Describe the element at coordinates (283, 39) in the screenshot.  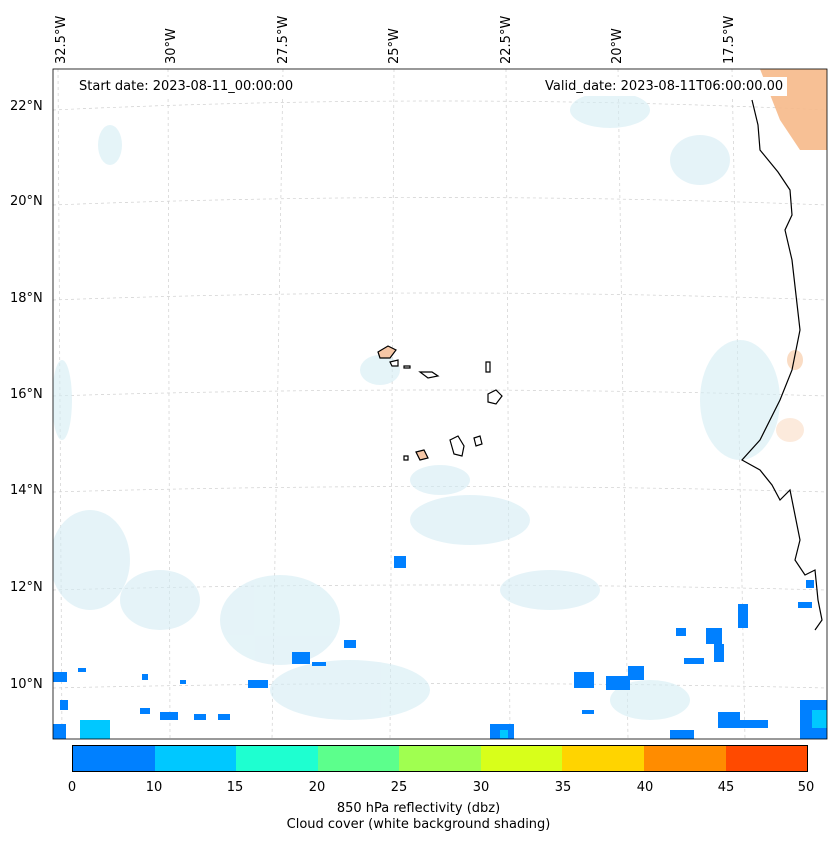
I see `lon-label: 27.5°W` at that location.